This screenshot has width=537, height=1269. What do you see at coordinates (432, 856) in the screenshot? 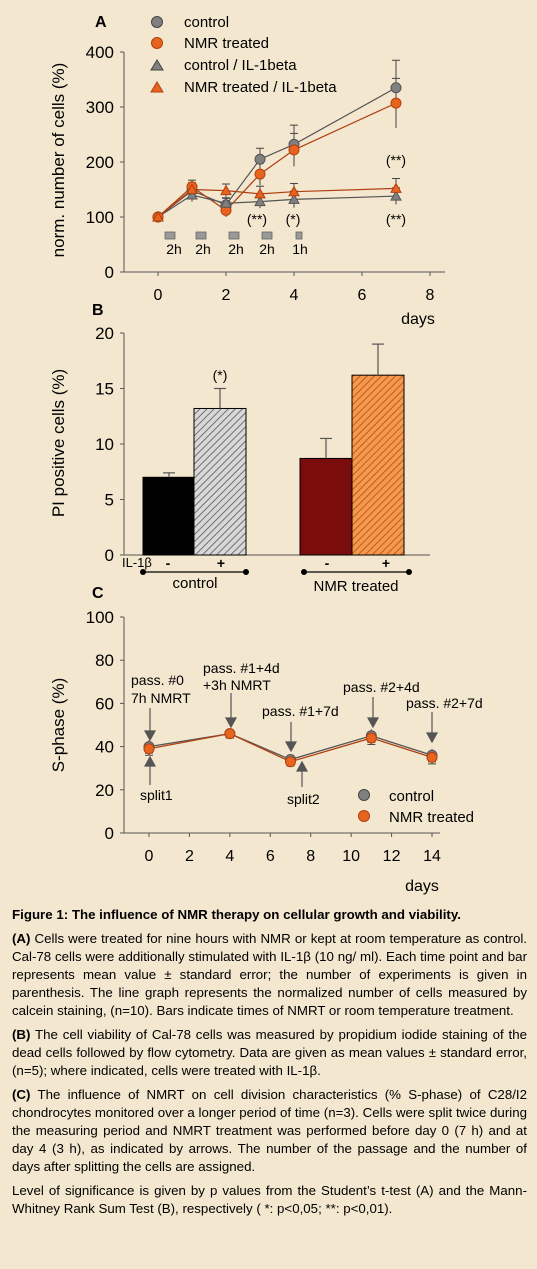
I see `c-x-tick-label-14: 14` at bounding box center [432, 856].